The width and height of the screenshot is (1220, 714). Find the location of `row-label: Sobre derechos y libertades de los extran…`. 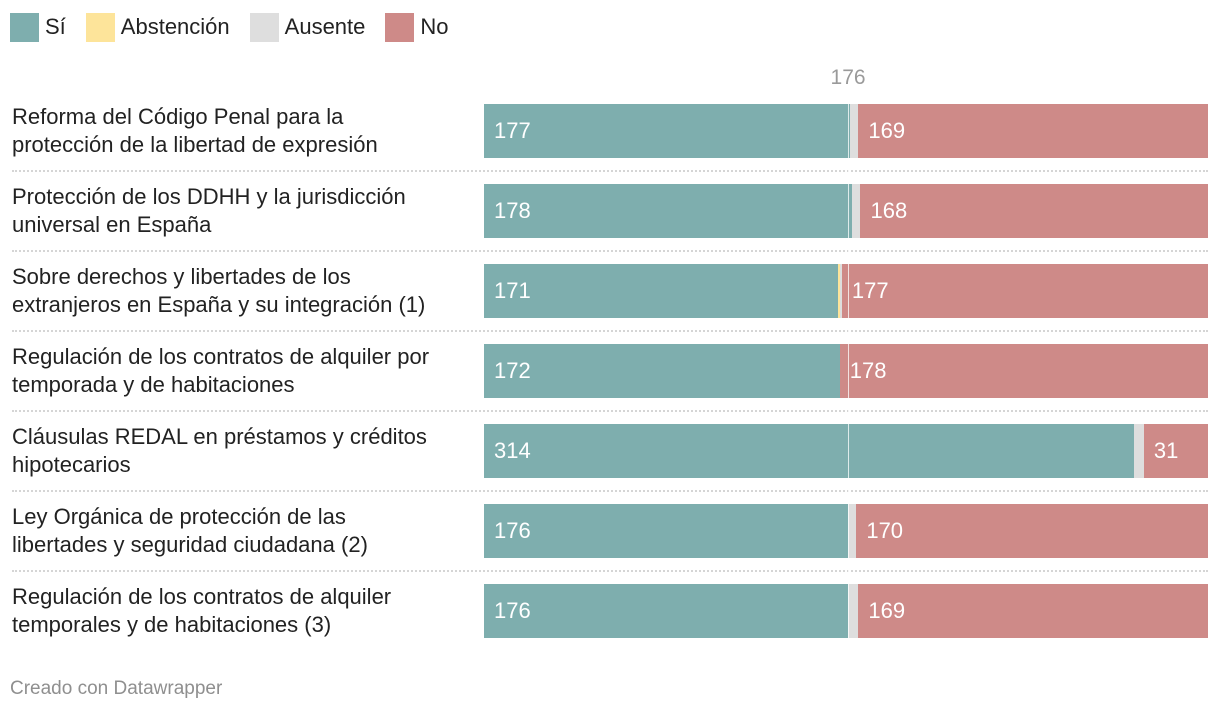

row-label: Sobre derechos y libertades de los extran… is located at coordinates (247, 291).